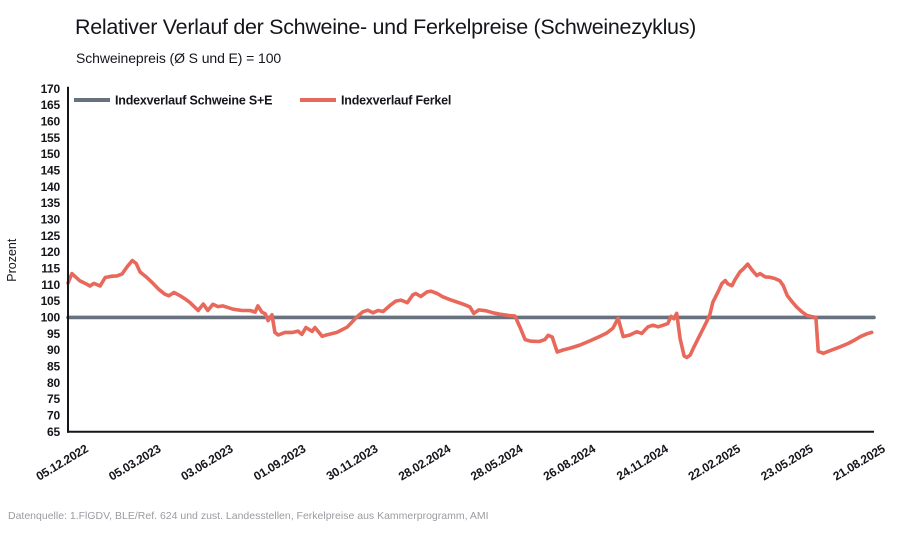  Describe the element at coordinates (352, 462) in the screenshot. I see `x-tick-label: 30.11.2023` at that location.